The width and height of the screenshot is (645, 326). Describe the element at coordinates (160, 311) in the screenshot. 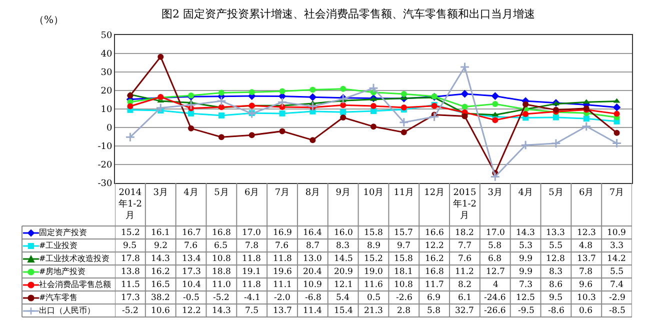

I see `data-label: 10.6` at that location.